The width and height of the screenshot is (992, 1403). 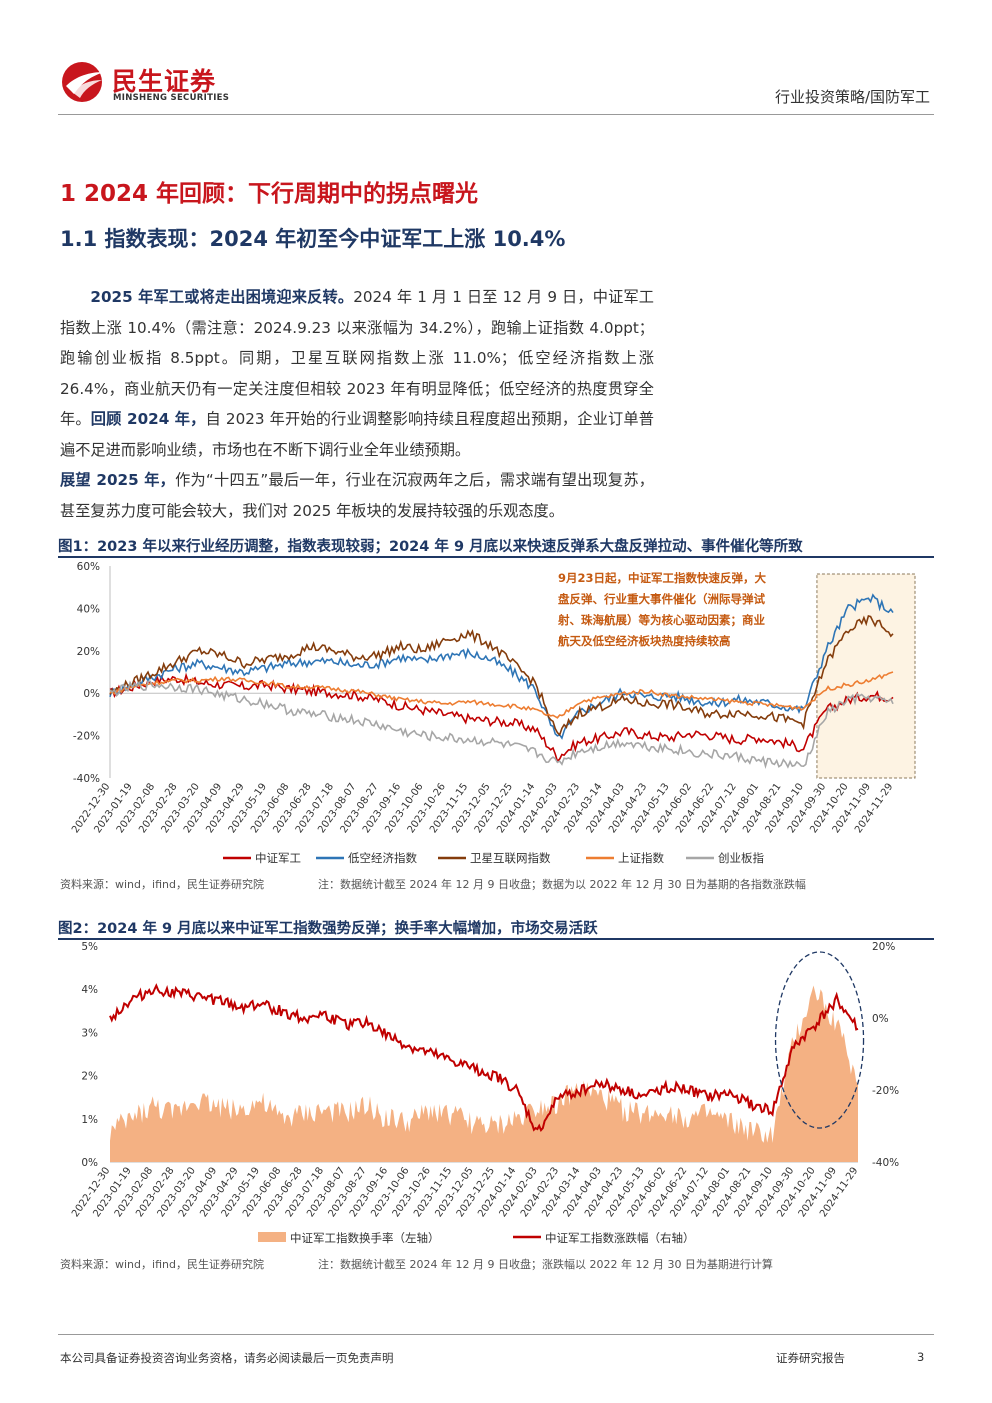 What do you see at coordinates (171, 98) in the screenshot?
I see `logo-subtext: MINSHENG SECURITIES` at bounding box center [171, 98].